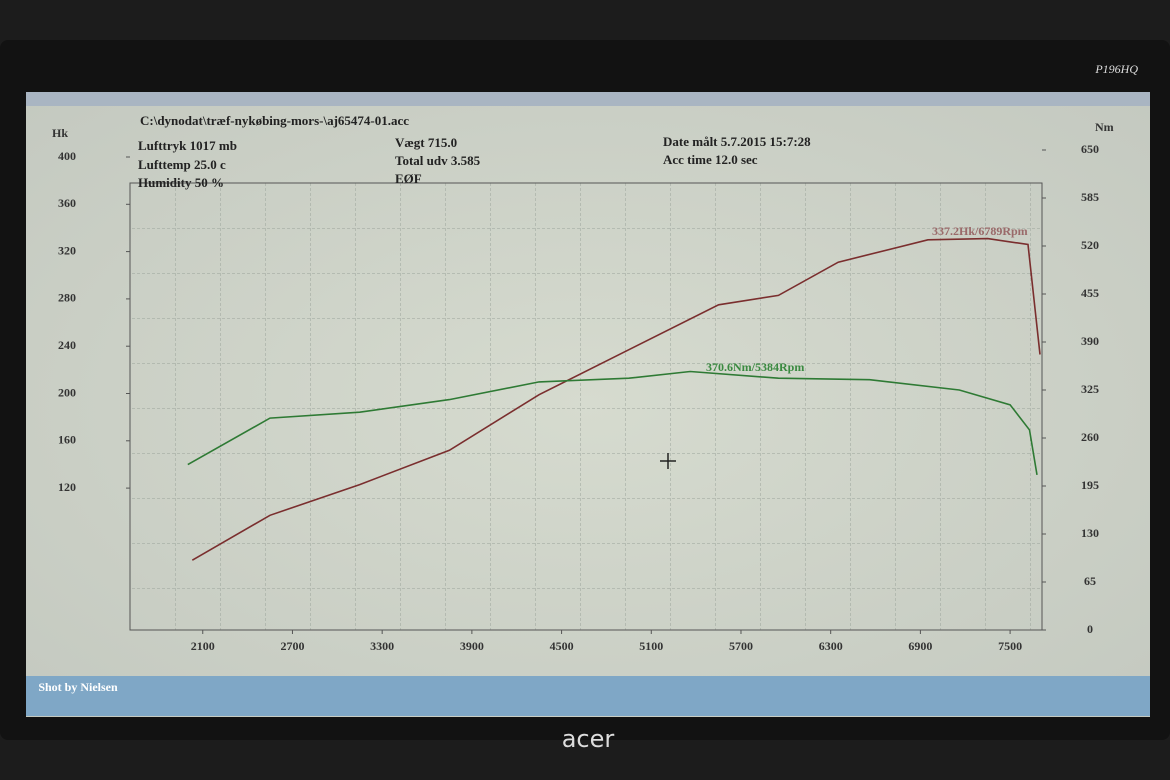 The image size is (1170, 780). Describe the element at coordinates (1090, 341) in the screenshot. I see `y2-tick-label: 390` at that location.